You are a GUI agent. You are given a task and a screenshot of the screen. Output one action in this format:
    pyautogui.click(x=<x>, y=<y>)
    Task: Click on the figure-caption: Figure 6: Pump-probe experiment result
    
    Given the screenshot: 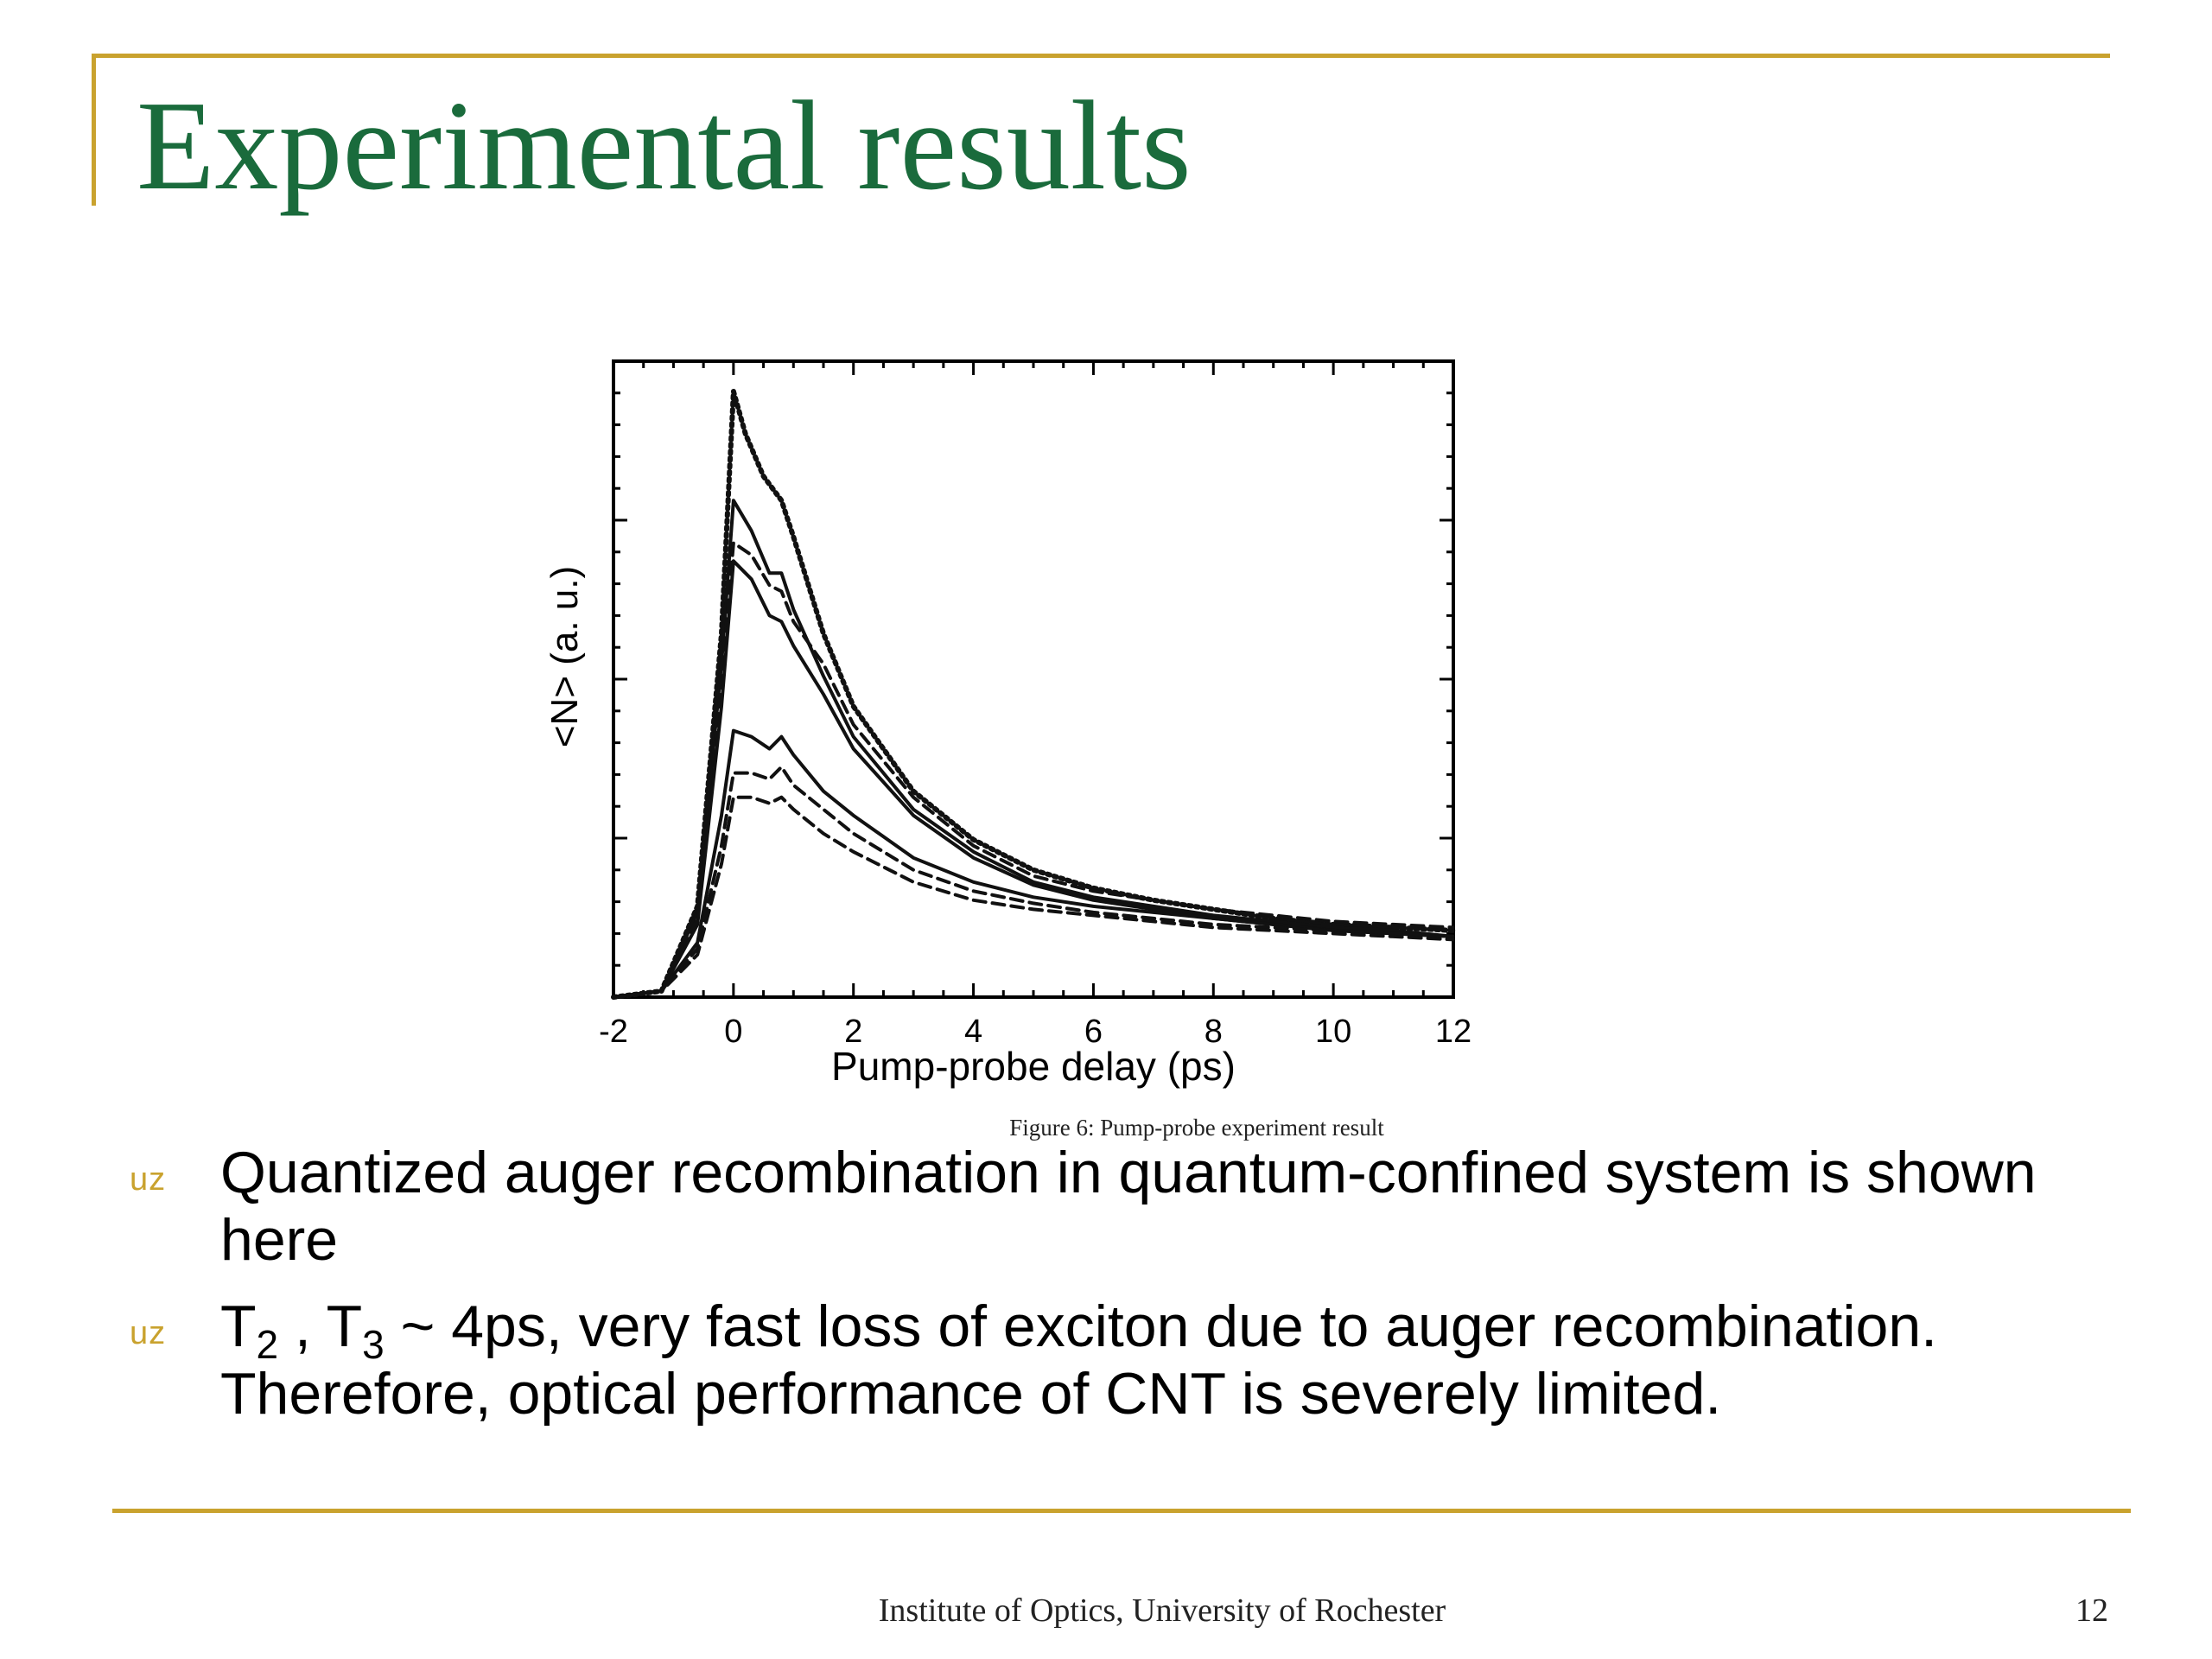 What is the action you would take?
    pyautogui.click(x=1196, y=1128)
    